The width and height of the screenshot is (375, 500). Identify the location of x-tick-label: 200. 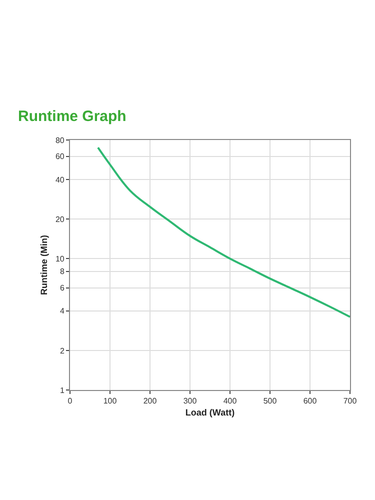
(150, 401).